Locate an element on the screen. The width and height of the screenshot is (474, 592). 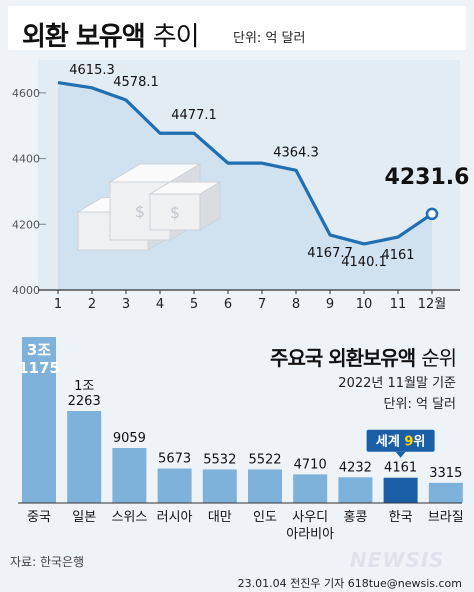
credit-label: 23.01.04 전진우 기자 618tue@newsis.com is located at coordinates (349, 583).